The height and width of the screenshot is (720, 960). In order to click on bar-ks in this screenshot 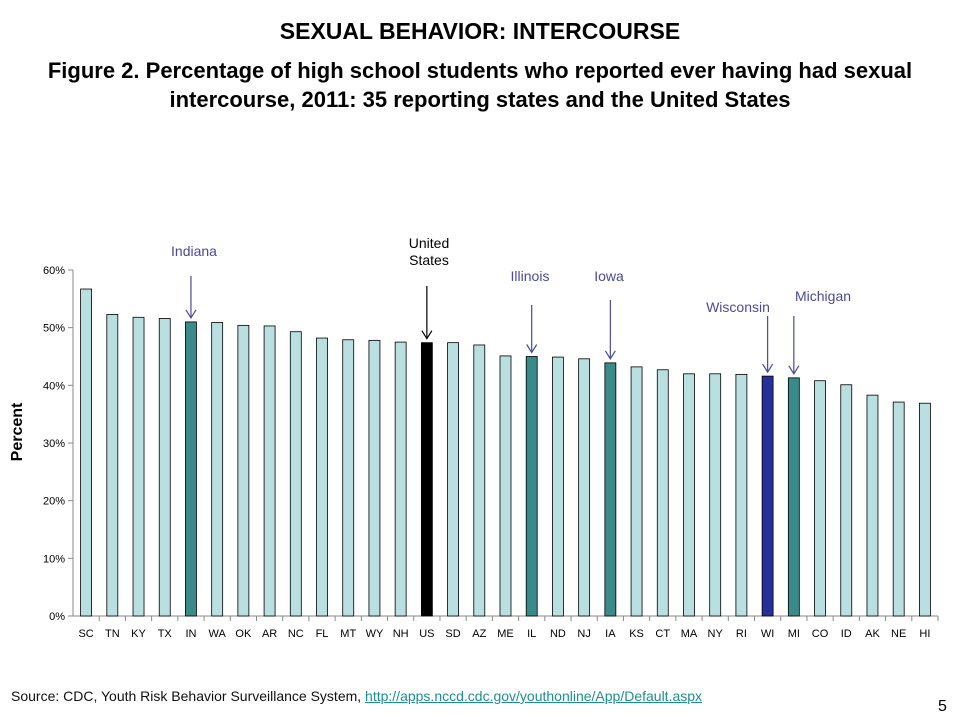, I will do `click(636, 491)`.